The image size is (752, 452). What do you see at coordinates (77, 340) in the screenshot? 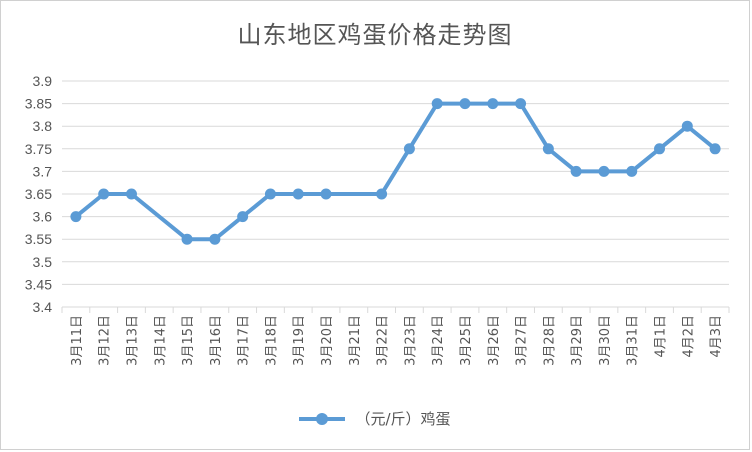
I see `x-tick-label: 3月11日` at bounding box center [77, 340].